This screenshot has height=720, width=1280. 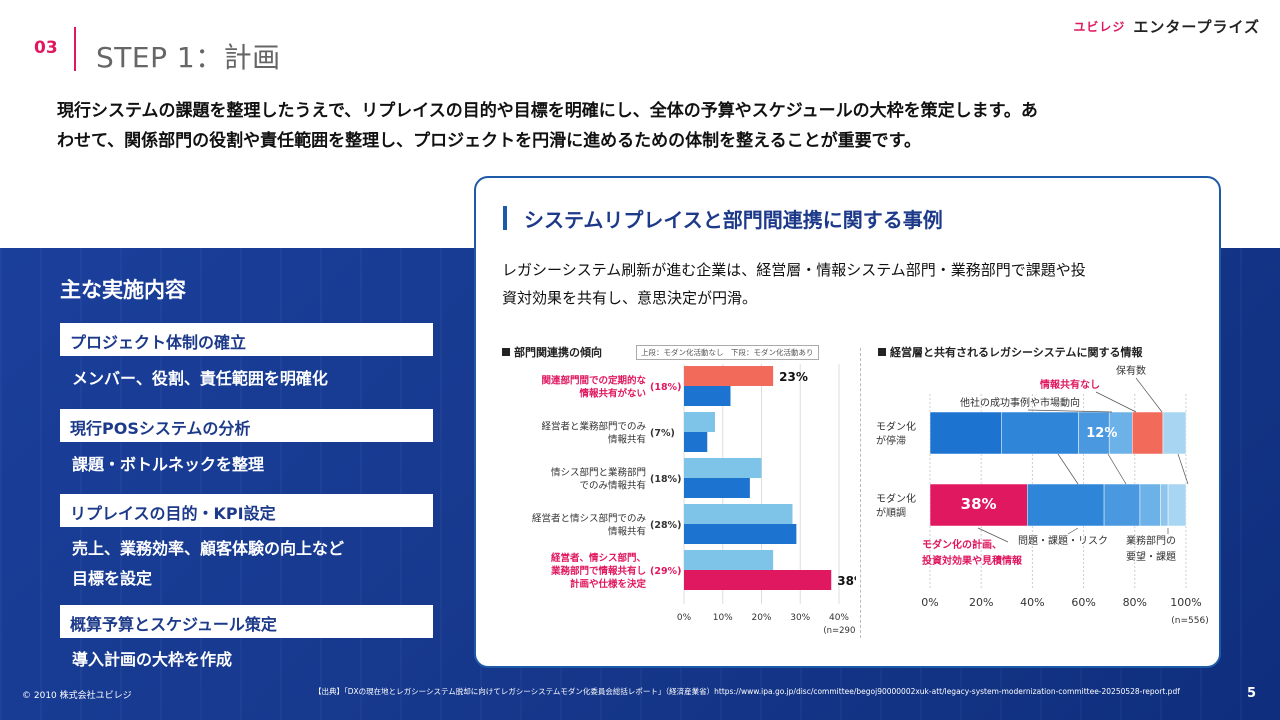 I want to click on card-text-line-1: レガシーシステム刷新が進む企業は、経営層・情報システム部門・業務部門で課題や投, so click(x=794, y=270).